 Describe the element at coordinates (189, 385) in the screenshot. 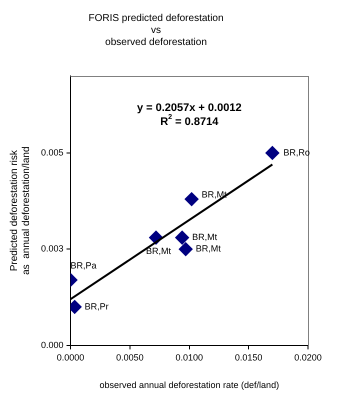

I see `x-axis-title: observed annual deforestation rate (def/land)` at that location.